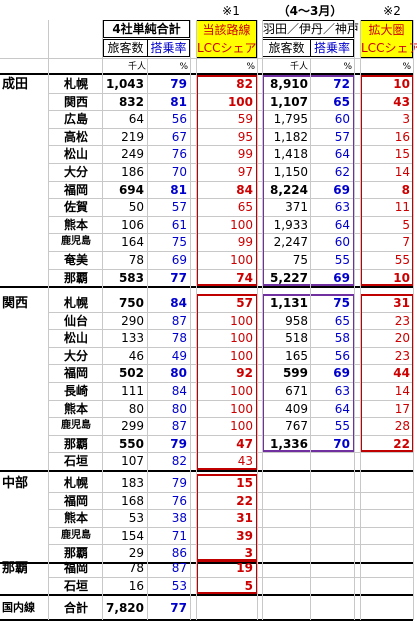  I want to click on route-load-factor: 86, so click(179, 553).